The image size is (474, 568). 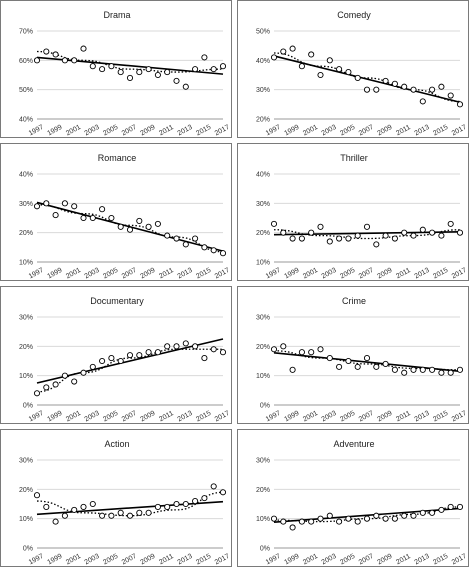 I want to click on action-xtick-label: 2007, so click(x=129, y=560).